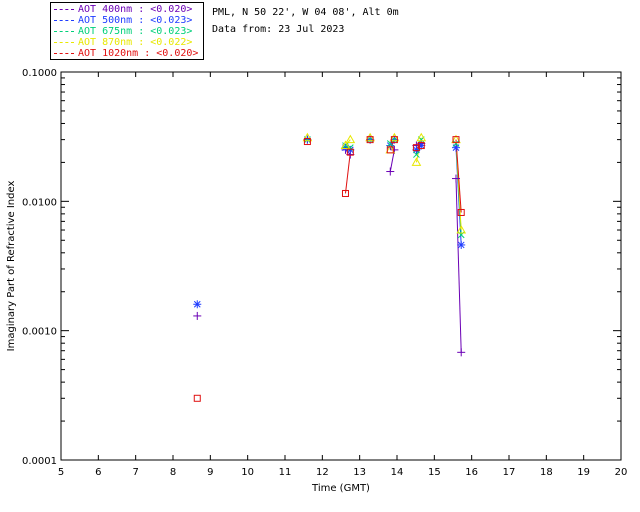 Image resolution: width=640 pixels, height=512 pixels. What do you see at coordinates (247, 472) in the screenshot?
I see `x-tick-label-10: 10` at bounding box center [247, 472].